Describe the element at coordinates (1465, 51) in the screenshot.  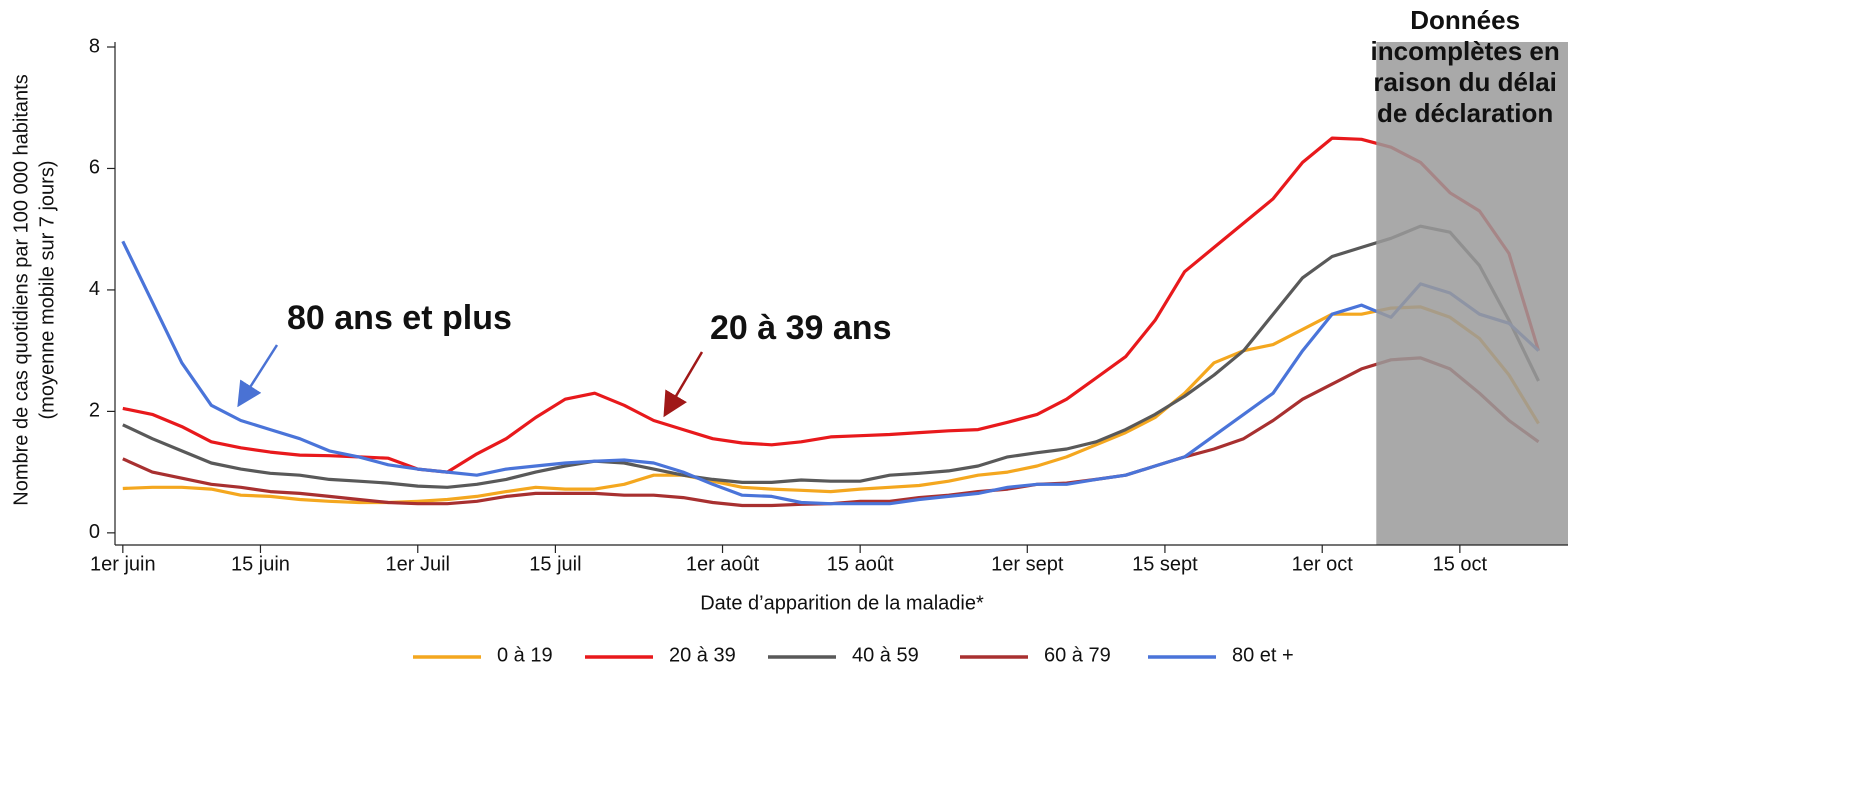
I see `shaded-label: incomplètes en` at that location.